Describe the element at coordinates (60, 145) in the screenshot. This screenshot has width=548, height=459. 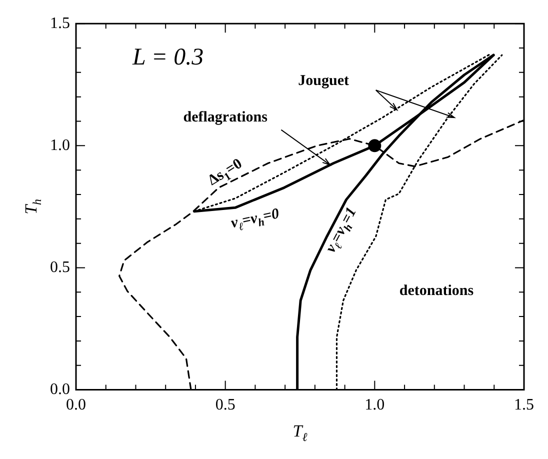
I see `y-tick-label: 1.0` at that location.